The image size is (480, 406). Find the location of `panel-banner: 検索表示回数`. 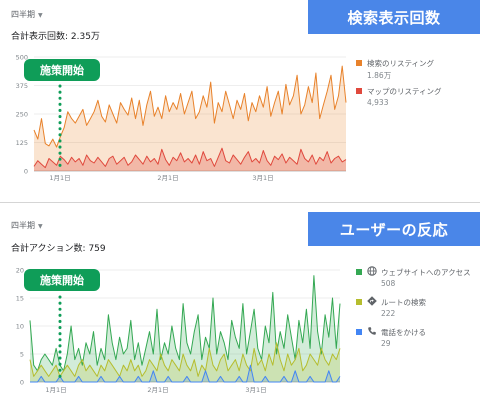

panel-banner: 検索表示回数 is located at coordinates (394, 17).